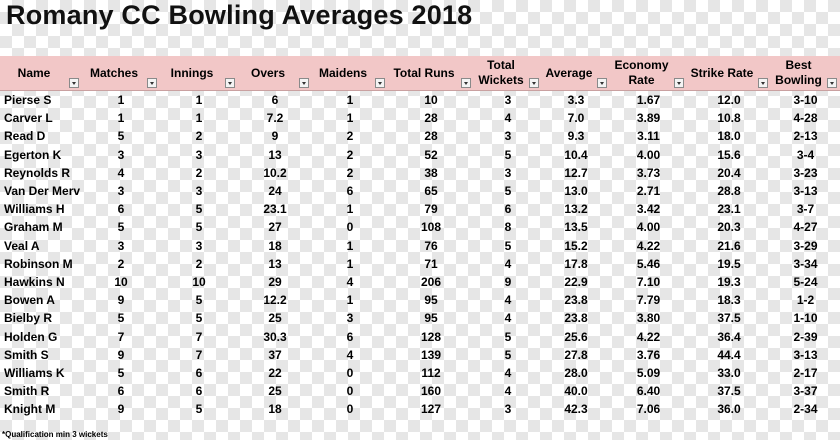 This screenshot has width=840, height=440. What do you see at coordinates (729, 100) in the screenshot?
I see `cell-strike-rate: 12.0` at bounding box center [729, 100].